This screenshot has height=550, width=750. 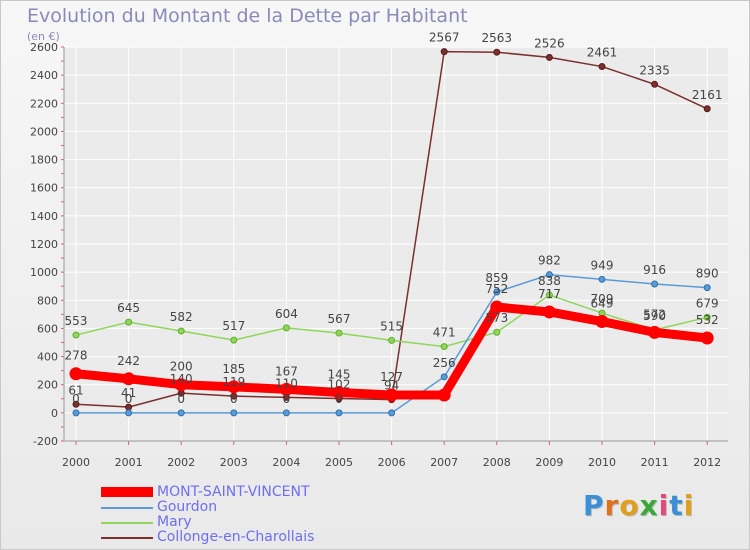 I want to click on chart-subtitle: (en €), so click(x=43, y=36).